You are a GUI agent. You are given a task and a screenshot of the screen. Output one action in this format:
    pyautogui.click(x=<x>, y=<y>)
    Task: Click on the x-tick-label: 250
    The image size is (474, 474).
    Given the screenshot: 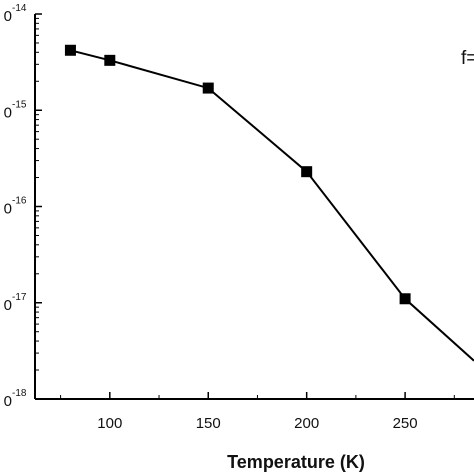 What is the action you would take?
    pyautogui.click(x=405, y=423)
    